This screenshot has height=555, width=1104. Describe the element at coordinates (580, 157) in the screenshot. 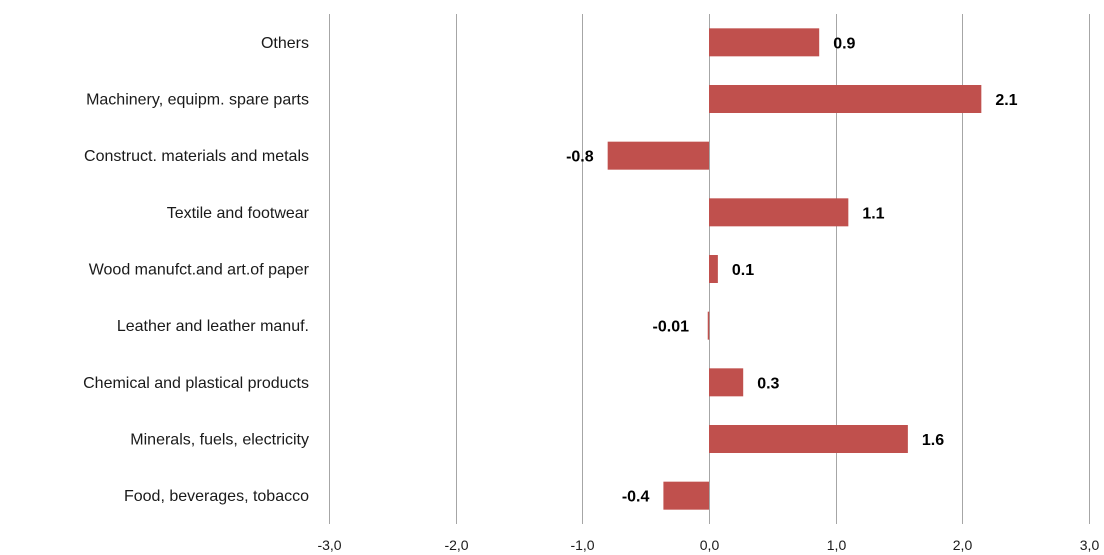

I see `data-label: -0.8` at that location.